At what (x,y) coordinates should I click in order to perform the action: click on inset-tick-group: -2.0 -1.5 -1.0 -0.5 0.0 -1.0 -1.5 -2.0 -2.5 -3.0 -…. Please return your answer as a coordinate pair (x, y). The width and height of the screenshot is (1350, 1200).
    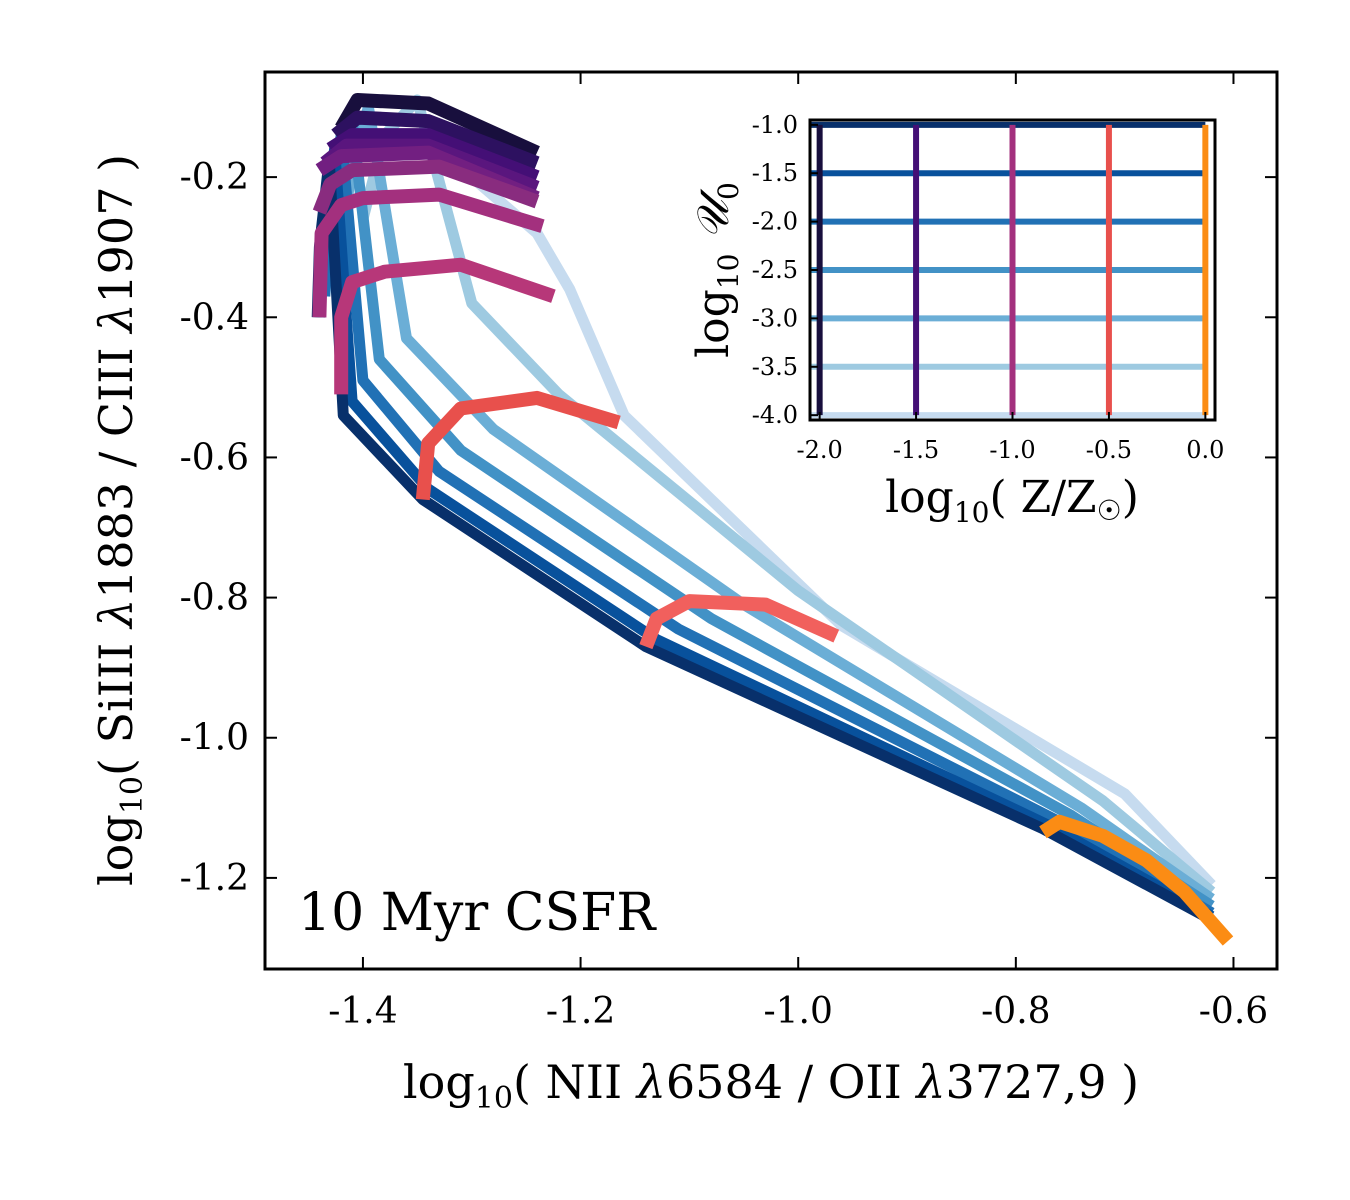
    Looking at the image, I should click on (988, 287).